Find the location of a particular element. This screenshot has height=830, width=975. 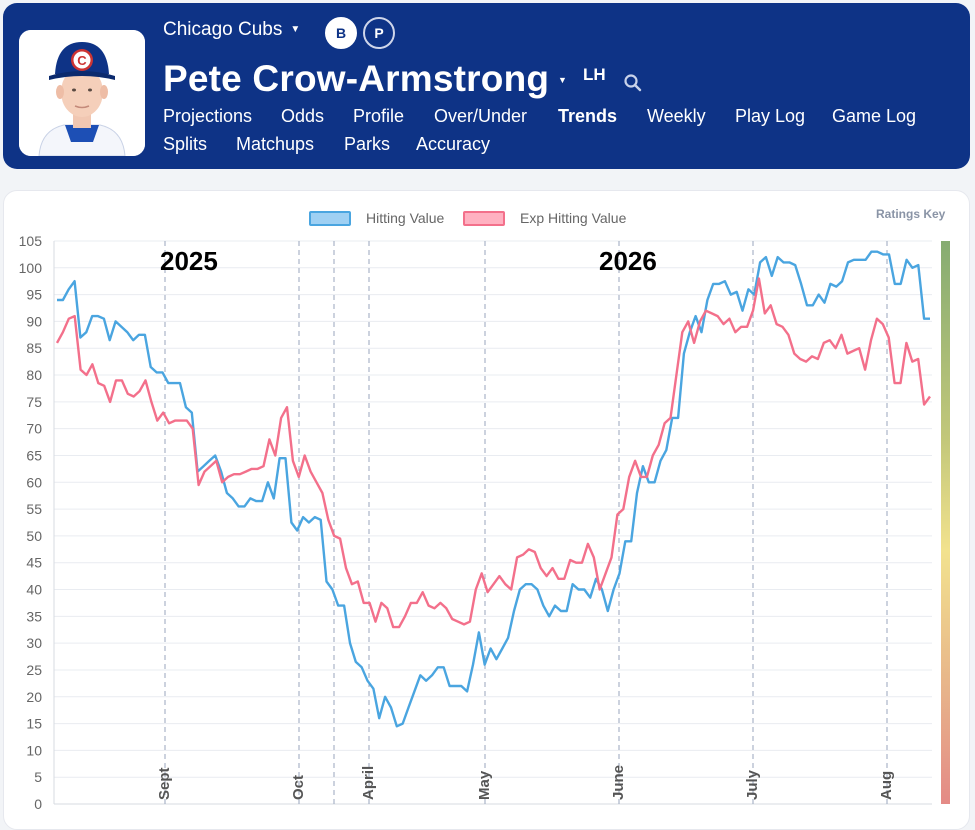

y-tick-label: 70 is located at coordinates (34, 429).